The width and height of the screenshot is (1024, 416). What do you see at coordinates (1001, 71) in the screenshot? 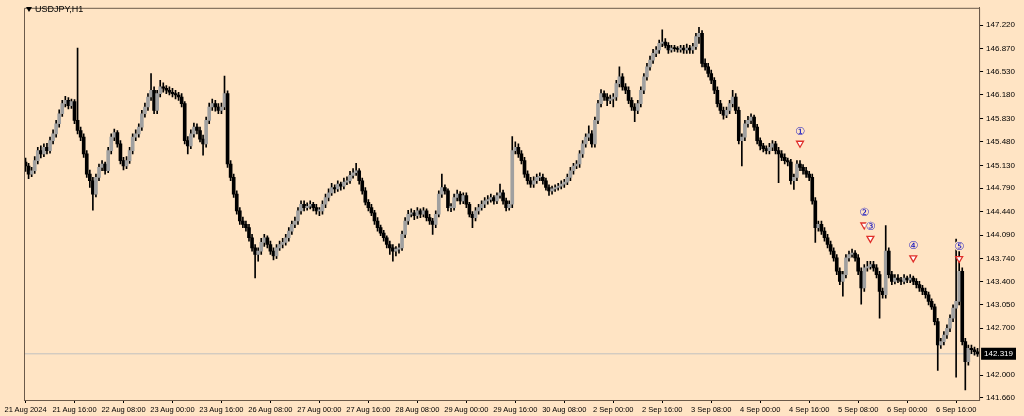
I see `y-tick-label: 146.530` at bounding box center [1001, 71].